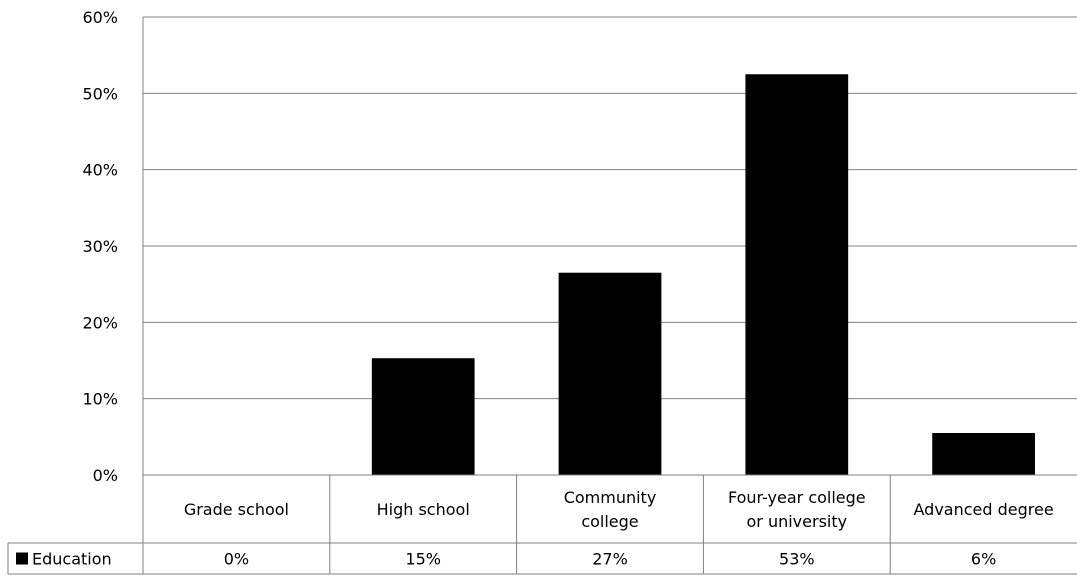 This screenshot has width=1077, height=576. What do you see at coordinates (100, 170) in the screenshot?
I see `y-tick-label: 40%` at bounding box center [100, 170].